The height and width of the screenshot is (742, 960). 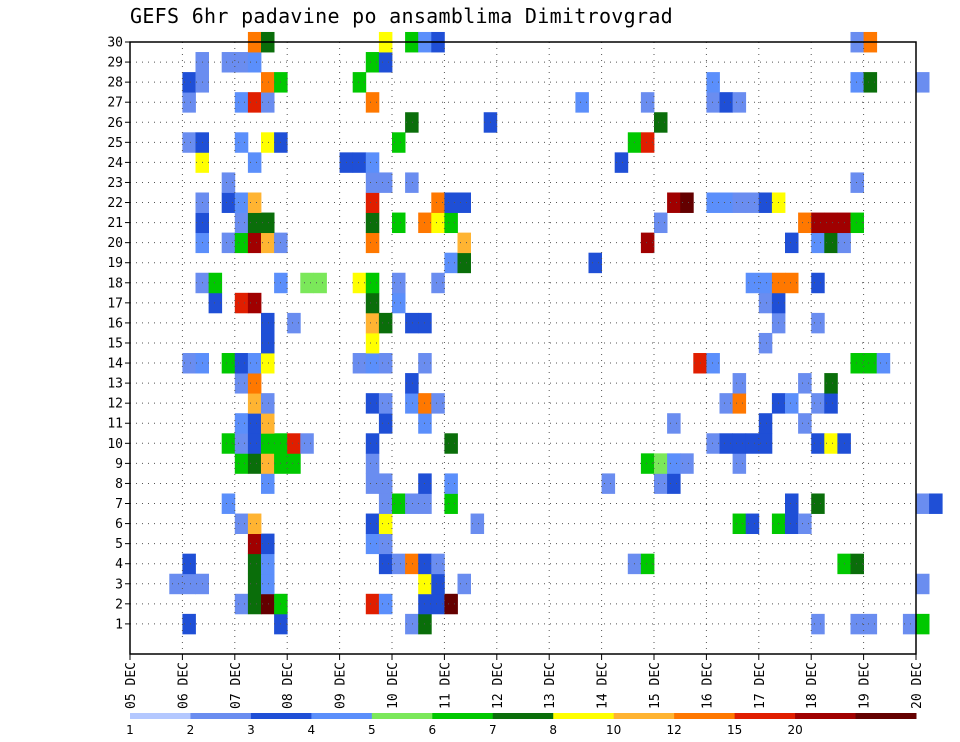 I want to click on legend-label: 3, so click(x=251, y=730).